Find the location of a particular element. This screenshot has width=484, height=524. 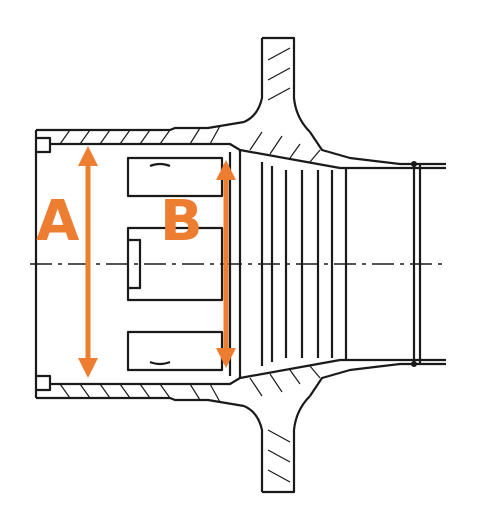

inner-bore-bottom is located at coordinates (248, 372).